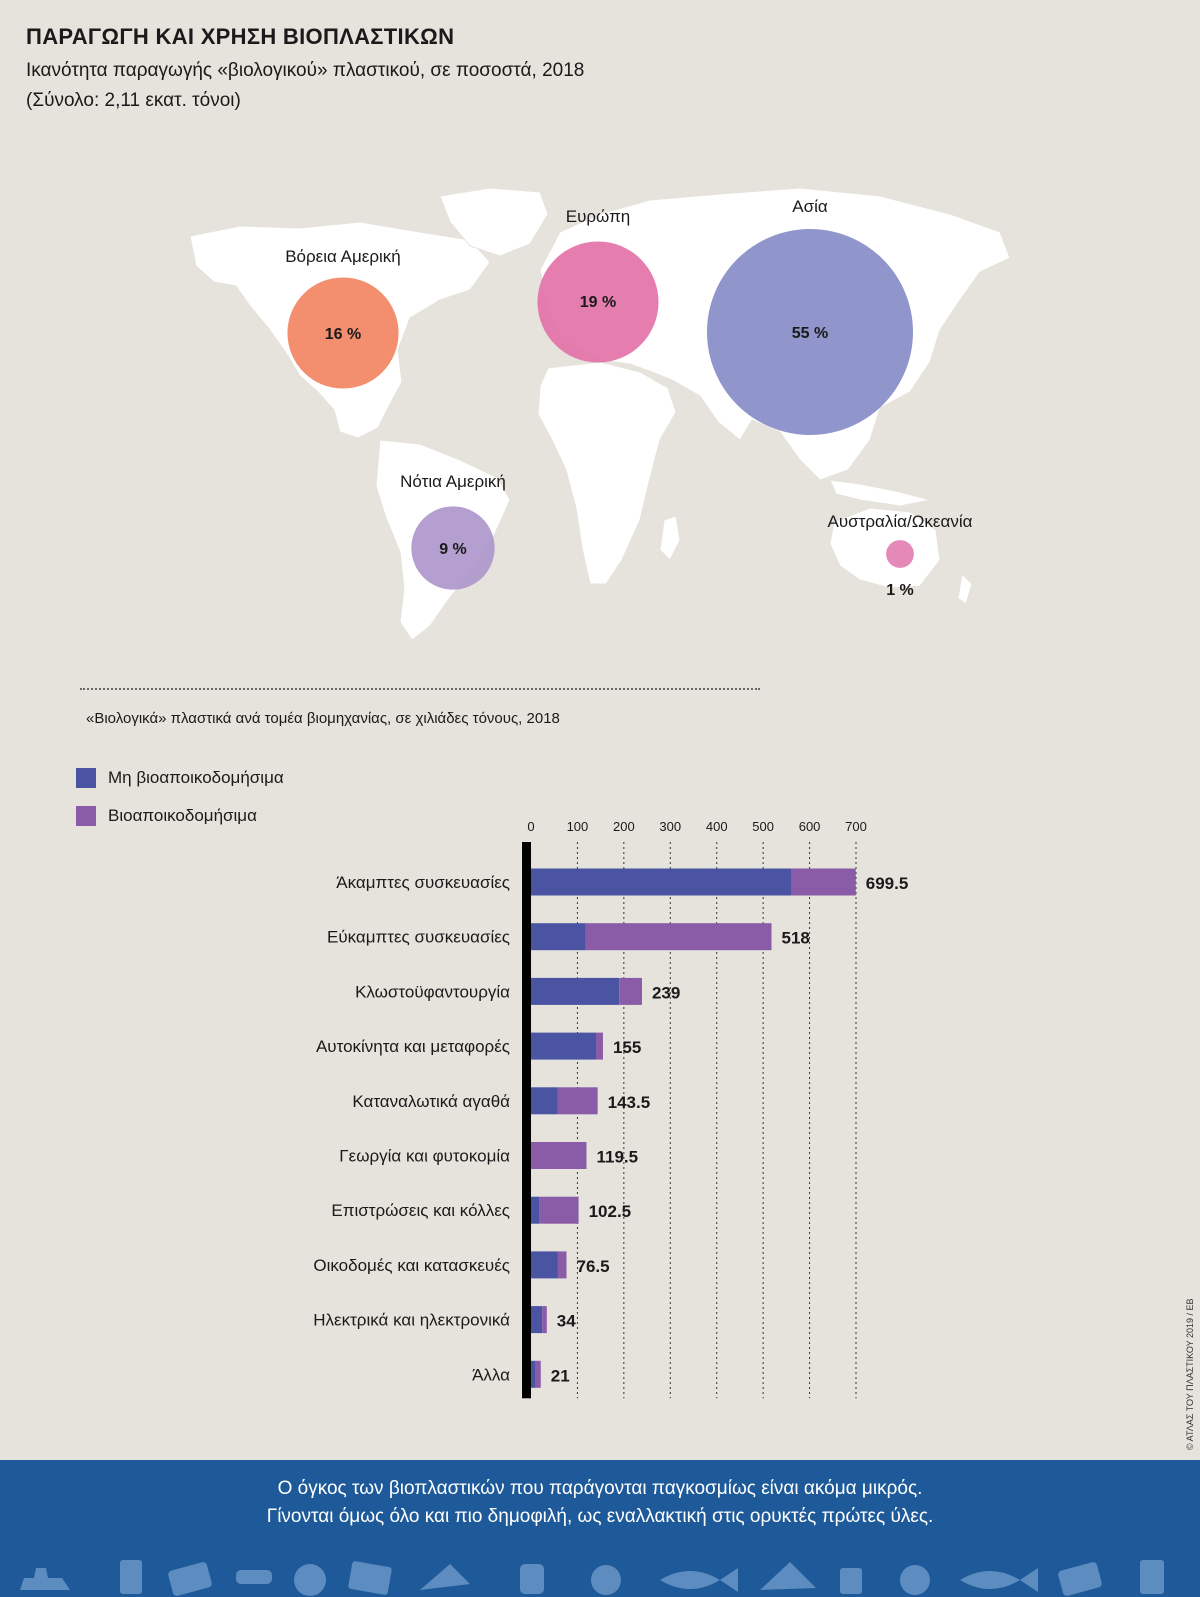  What do you see at coordinates (566, 1321) in the screenshot?
I see `bar-total-label: 34` at bounding box center [566, 1321].